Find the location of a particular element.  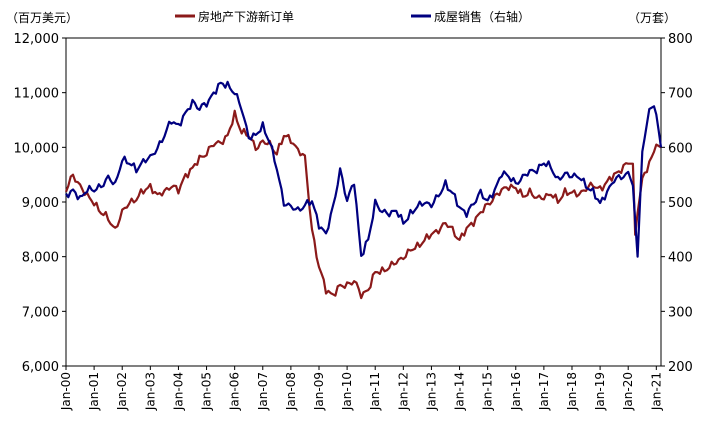

x-axis-tick-label: Jan-09 is located at coordinates (319, 391).